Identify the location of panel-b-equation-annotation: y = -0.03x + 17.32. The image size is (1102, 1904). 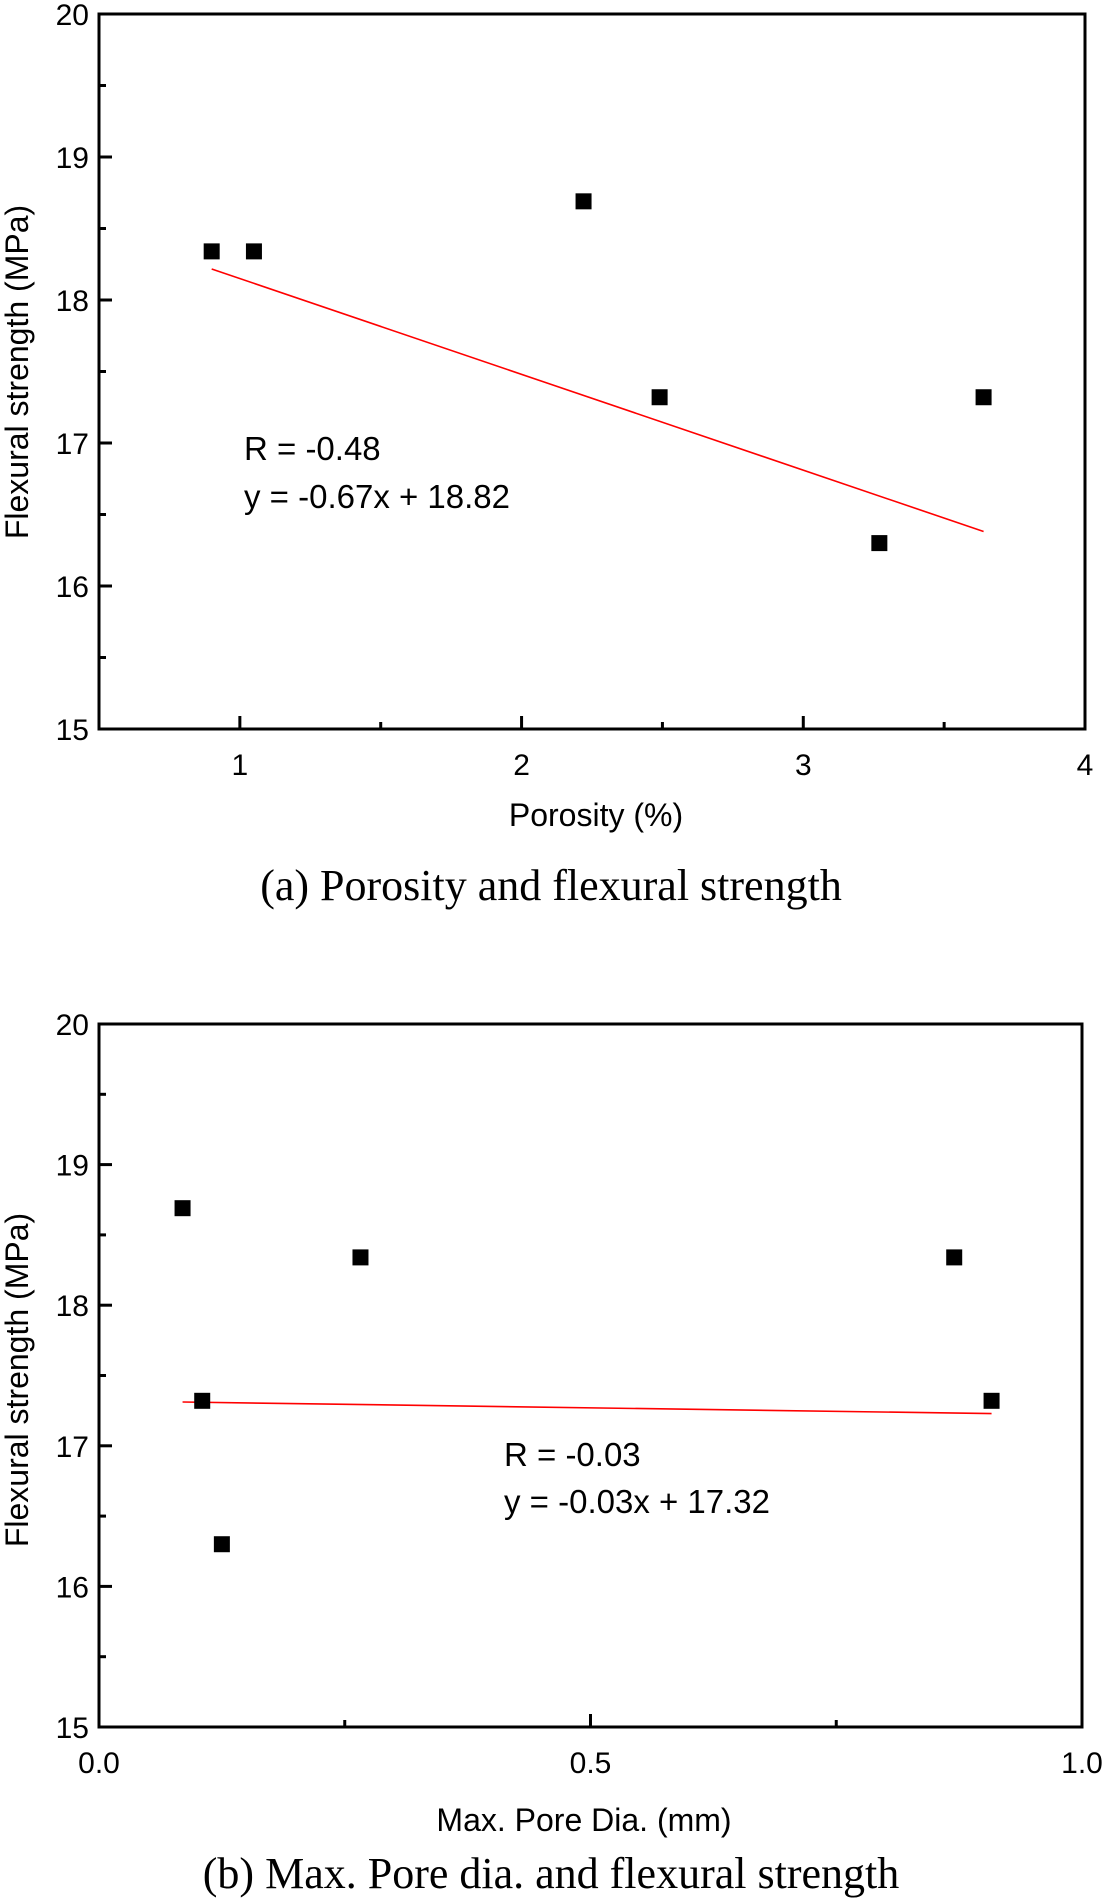
(637, 1501).